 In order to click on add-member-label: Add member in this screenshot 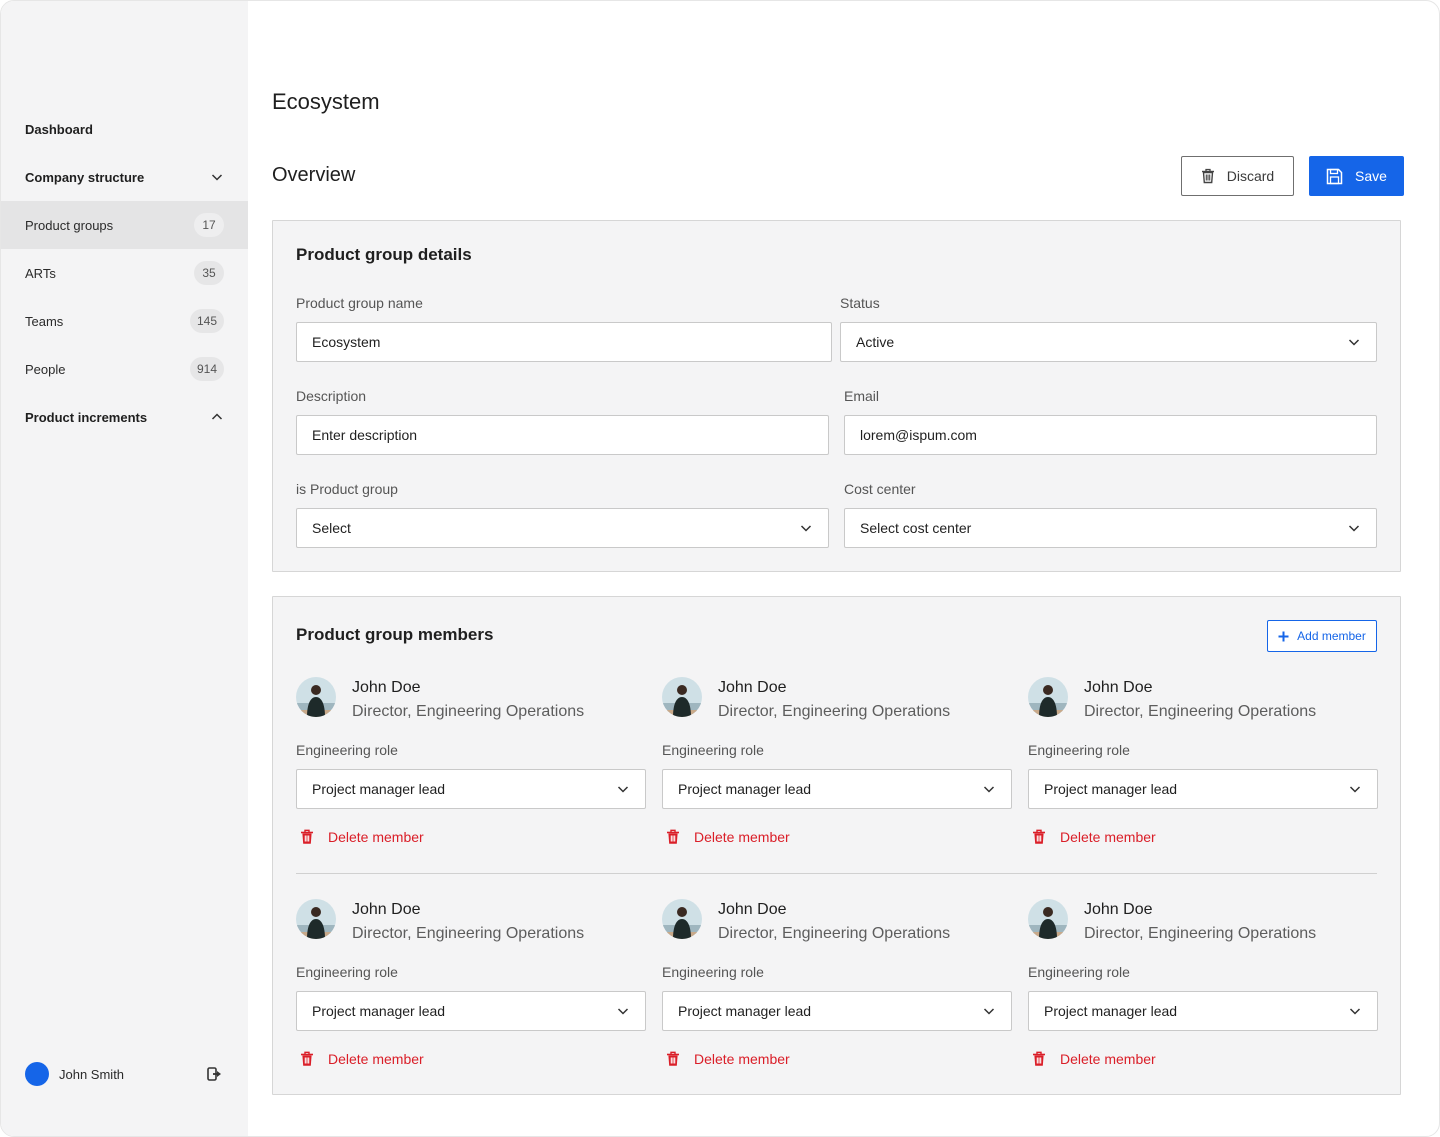, I will do `click(1331, 636)`.